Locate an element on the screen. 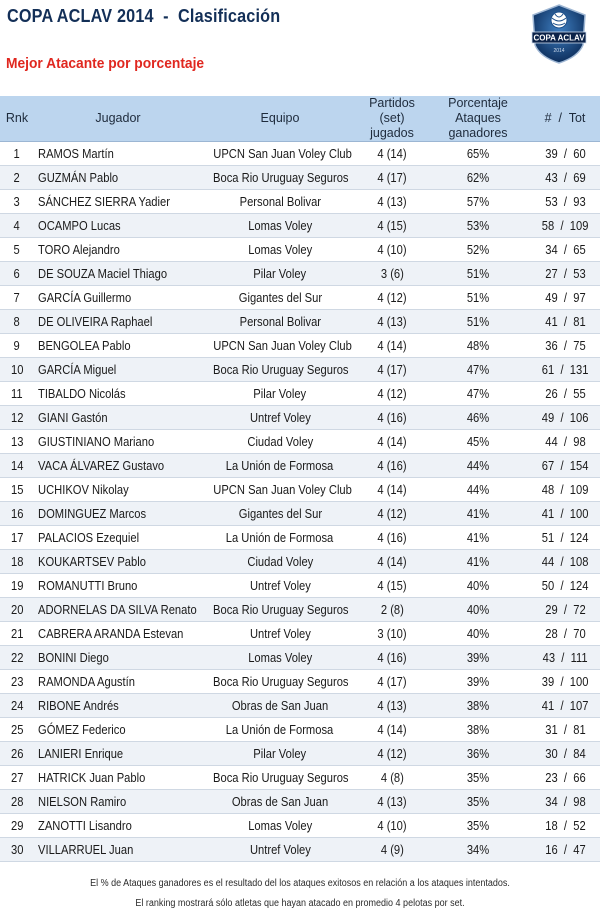 Image resolution: width=600 pixels, height=916 pixels. cell-team: Personal Bolivar is located at coordinates (280, 321).